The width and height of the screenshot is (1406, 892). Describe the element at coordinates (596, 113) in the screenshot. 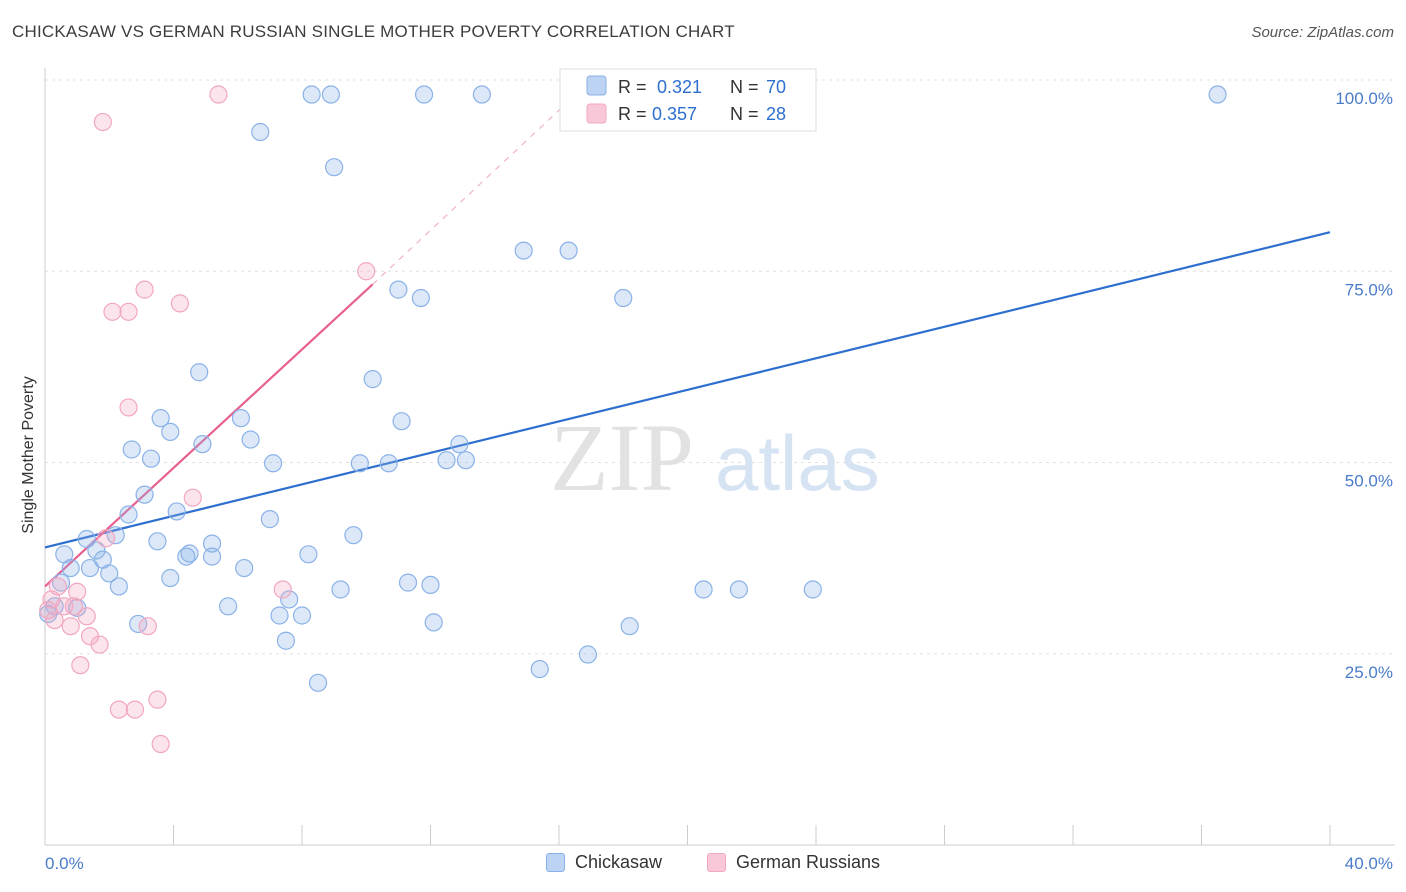

I see `legend-swatch-german-russians` at that location.